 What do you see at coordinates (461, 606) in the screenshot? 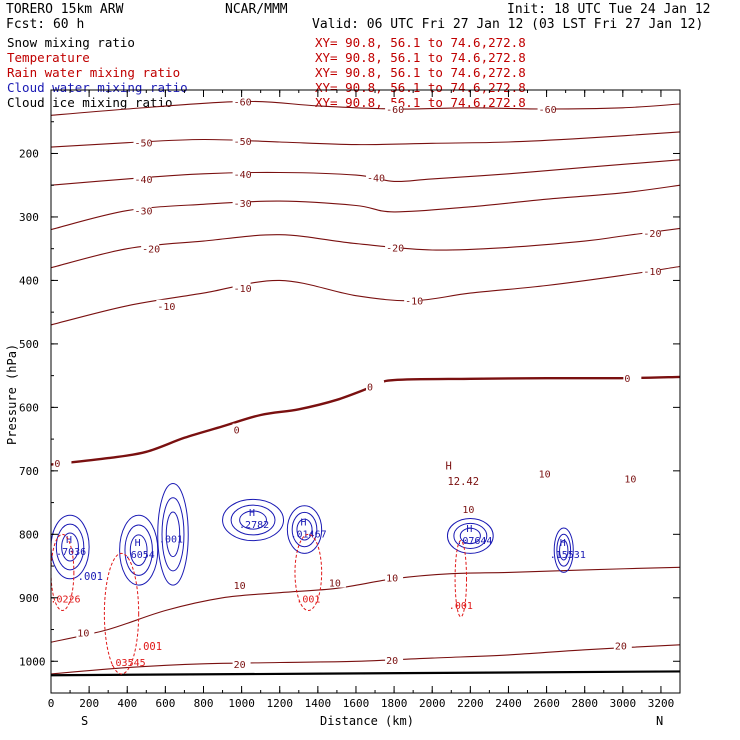
I see `rain-value: .001` at bounding box center [461, 606].